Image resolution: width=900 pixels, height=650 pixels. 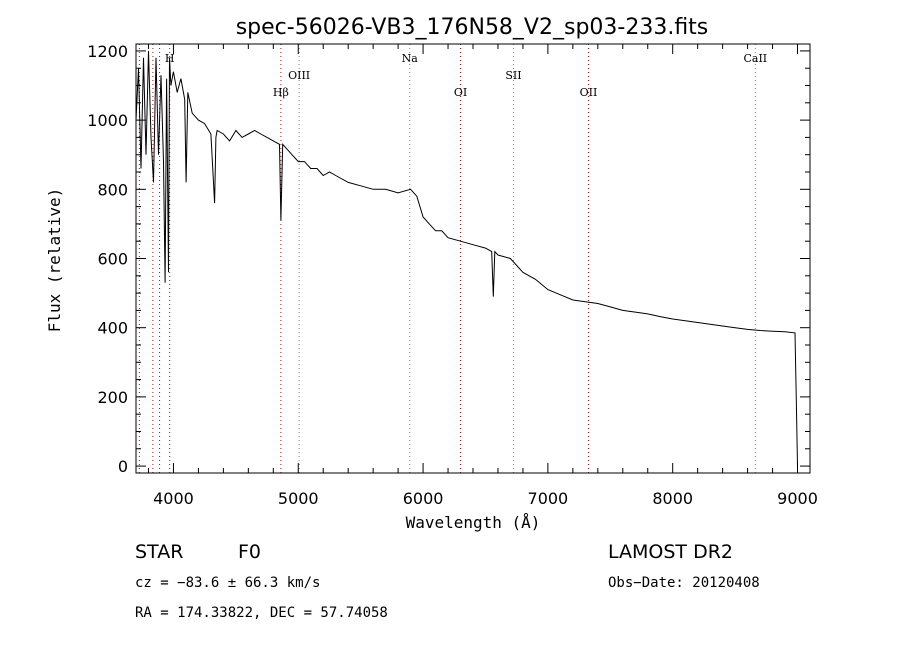 I want to click on y-tick-label: 0, so click(x=123, y=466).